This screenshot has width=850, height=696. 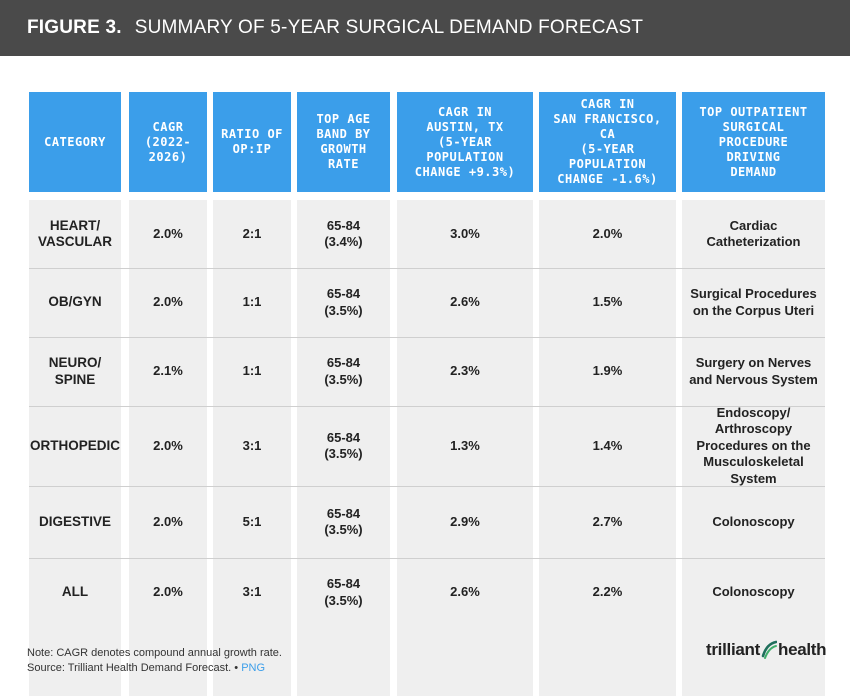 I want to click on column-bg-ratio, so click(x=252, y=448).